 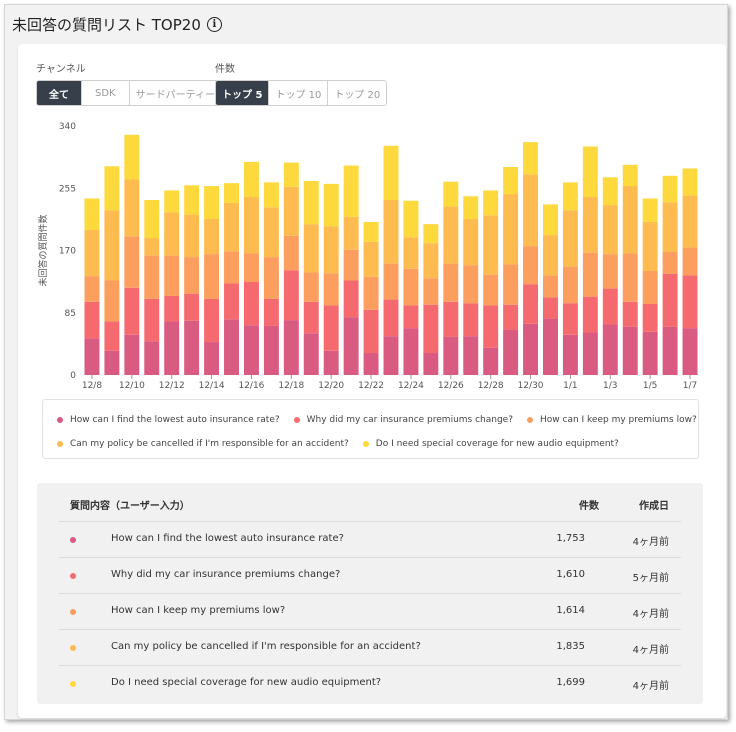 What do you see at coordinates (105, 93) in the screenshot?
I see `channel-option-sdk: SDK` at bounding box center [105, 93].